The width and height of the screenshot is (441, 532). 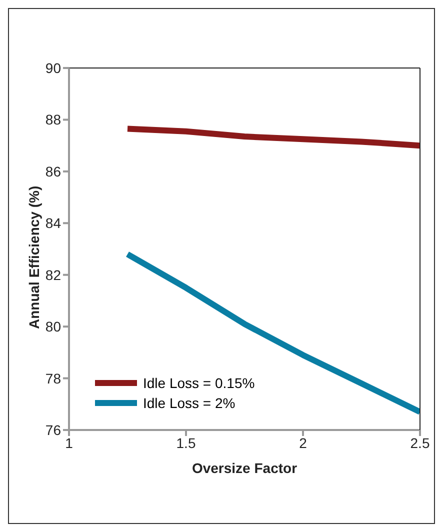 What do you see at coordinates (420, 442) in the screenshot?
I see `x-tick-label: 2.5` at bounding box center [420, 442].